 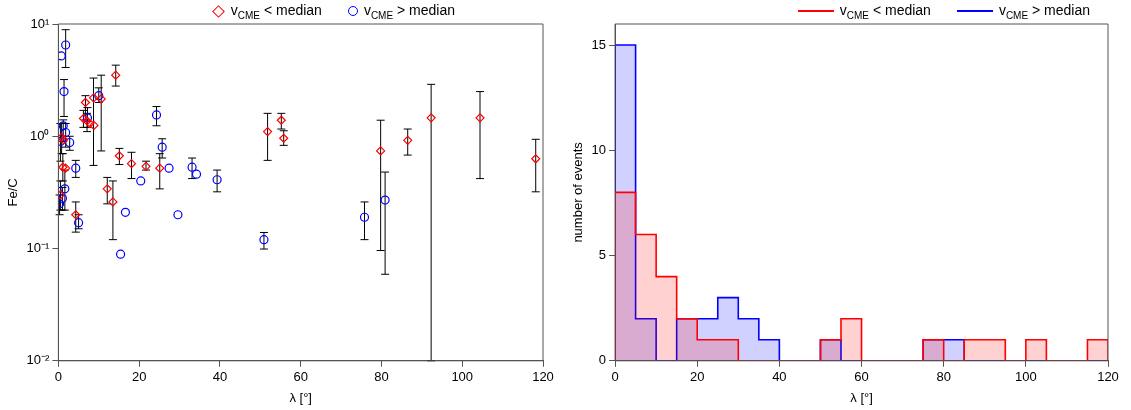 I want to click on y-tick-label: 0, so click(x=602, y=360).